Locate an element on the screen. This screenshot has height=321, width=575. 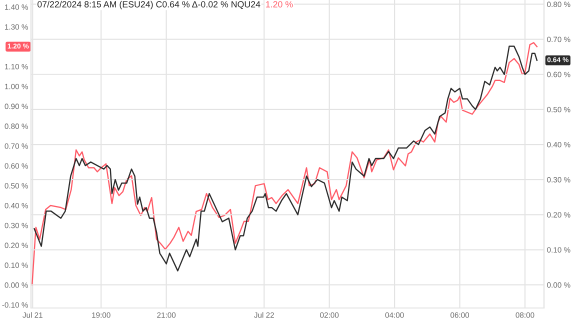
chart-title: 07/22/2024 8:15 AM (ESU24) C0.64 % Δ-0.02 % NQU24 is located at coordinates (149, 5).